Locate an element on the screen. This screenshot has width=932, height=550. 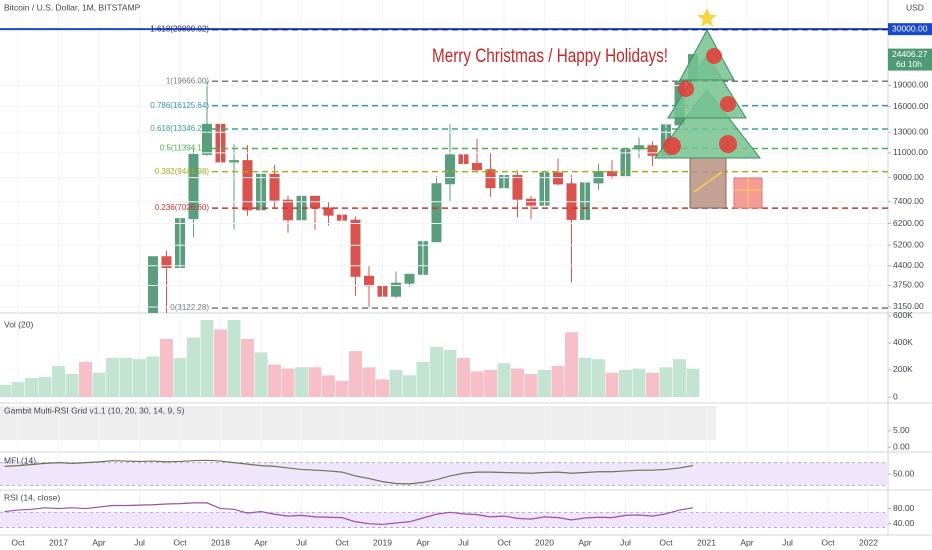
y-tick-label: 19000.00 is located at coordinates (911, 85).